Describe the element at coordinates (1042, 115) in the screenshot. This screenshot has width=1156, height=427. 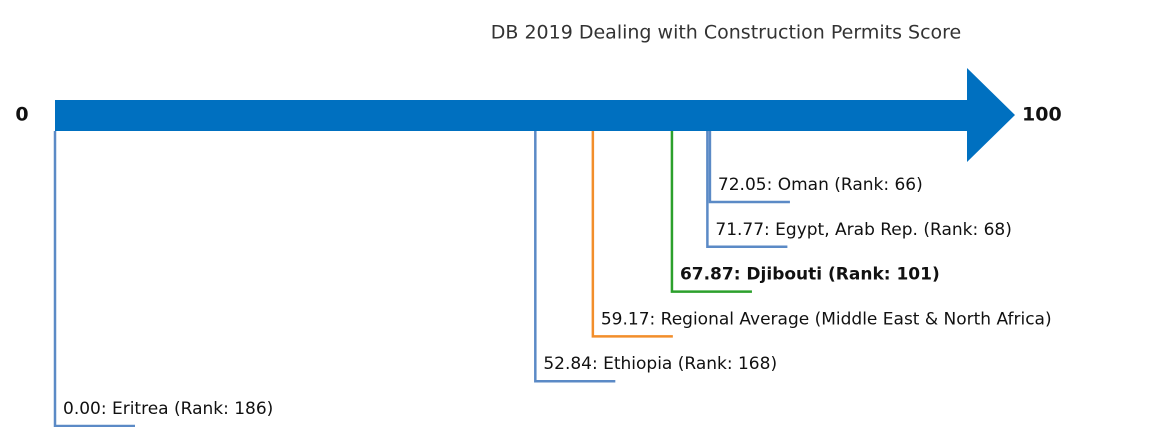
I see `x-tick-label: 100` at that location.